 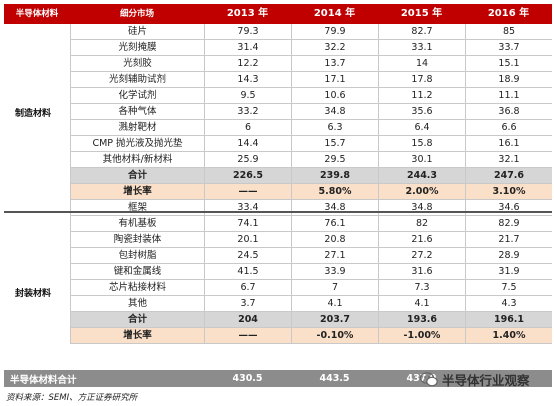 I want to click on segment-name: 陶瓷封装体, so click(x=137, y=240).